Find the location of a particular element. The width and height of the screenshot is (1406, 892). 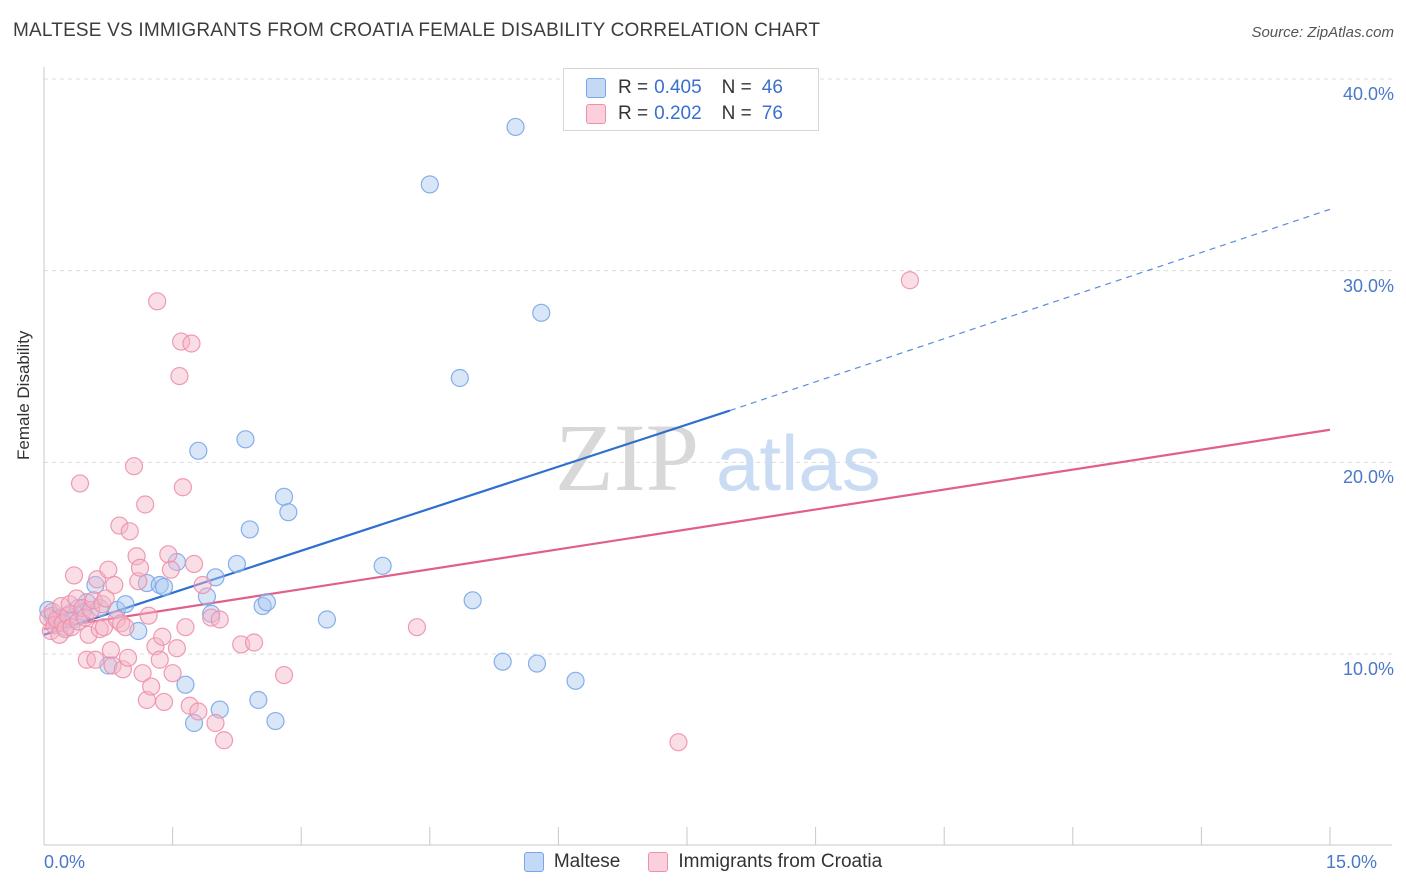

bottom-legend-maltese: Maltese is located at coordinates (572, 862).